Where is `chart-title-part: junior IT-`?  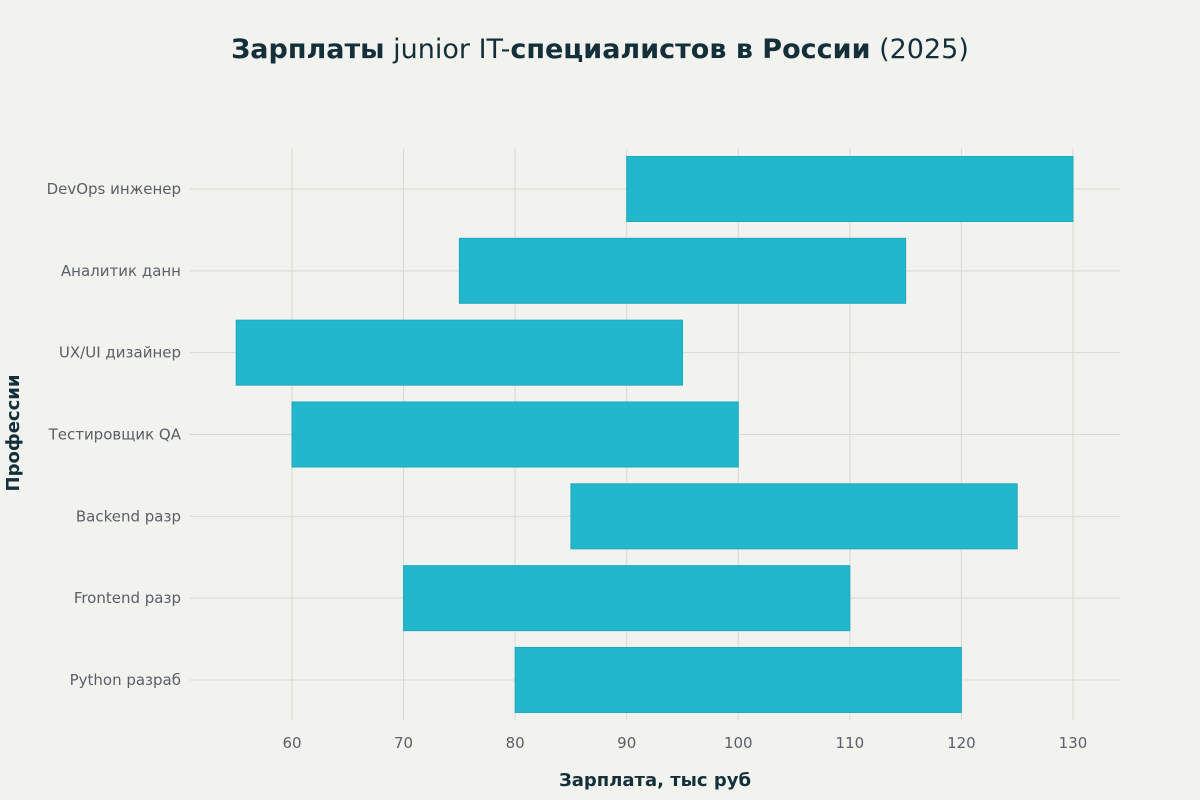 chart-title-part: junior IT- is located at coordinates (448, 49).